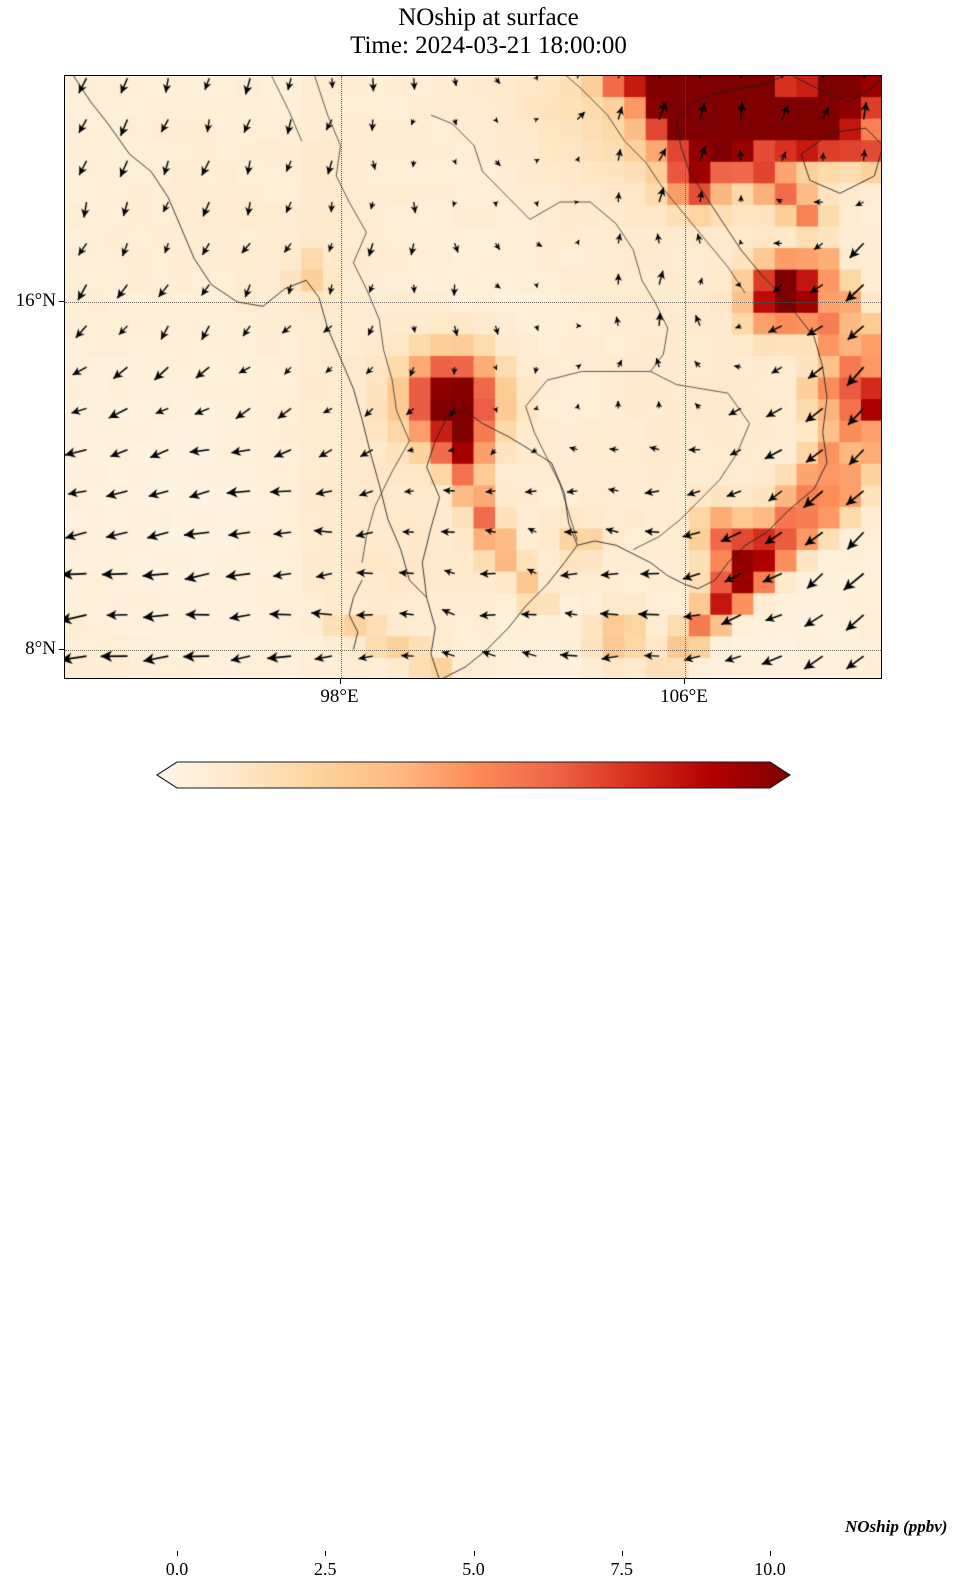 Image resolution: width=977 pixels, height=1580 pixels. Describe the element at coordinates (684, 696) in the screenshot. I see `xtick-label-106e: 106°E` at that location.